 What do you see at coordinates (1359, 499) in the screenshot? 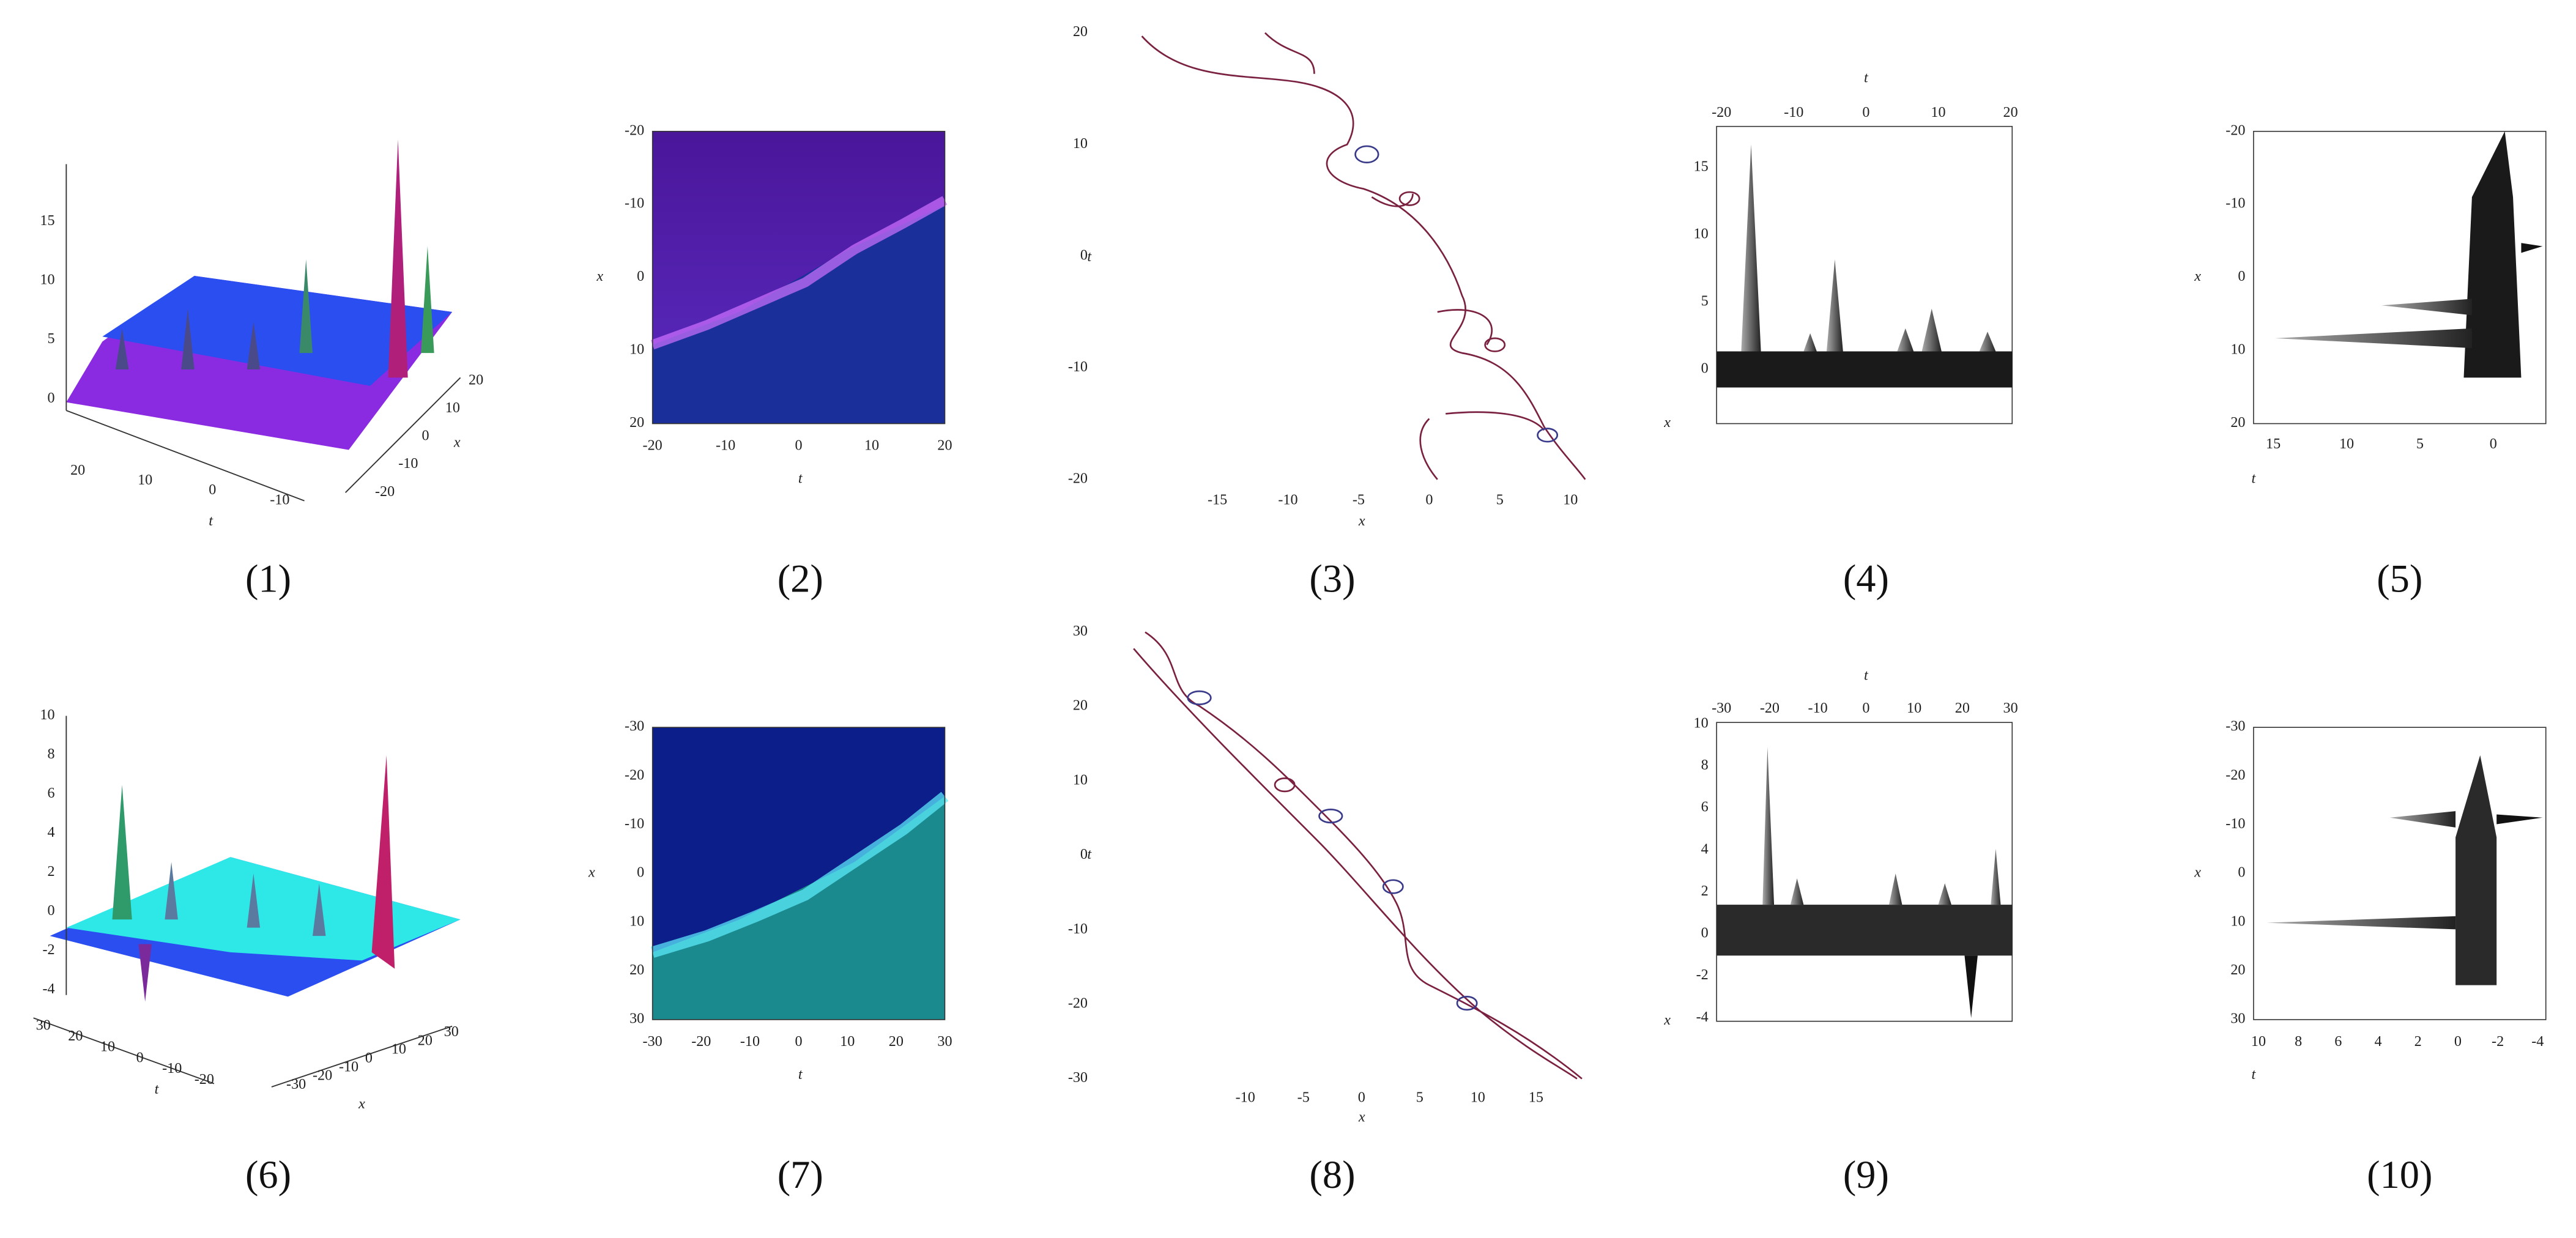
I see `tick-label: -5` at bounding box center [1359, 499].